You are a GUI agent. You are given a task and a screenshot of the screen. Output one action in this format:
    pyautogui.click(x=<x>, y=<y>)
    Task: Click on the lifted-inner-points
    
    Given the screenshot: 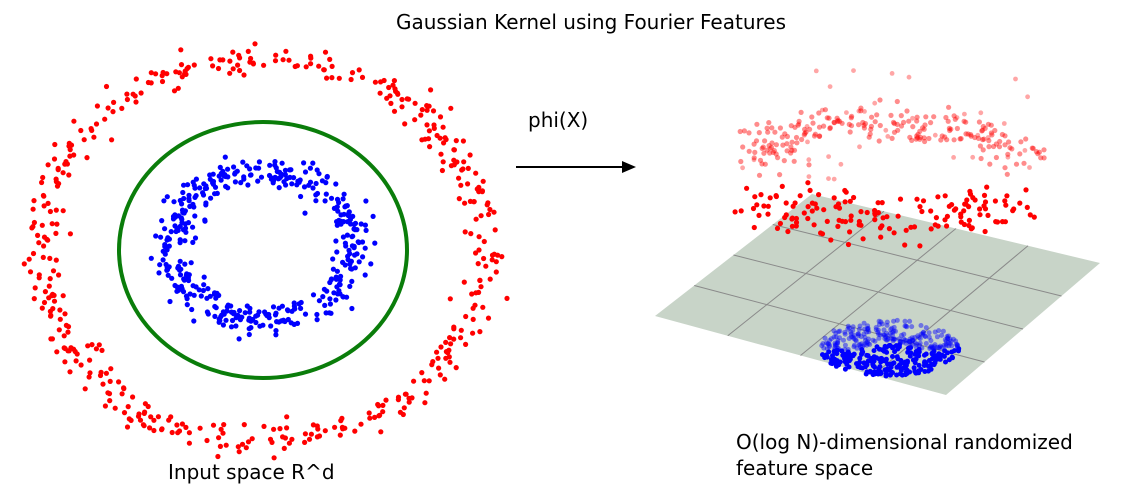 What is the action you would take?
    pyautogui.click(x=890, y=348)
    